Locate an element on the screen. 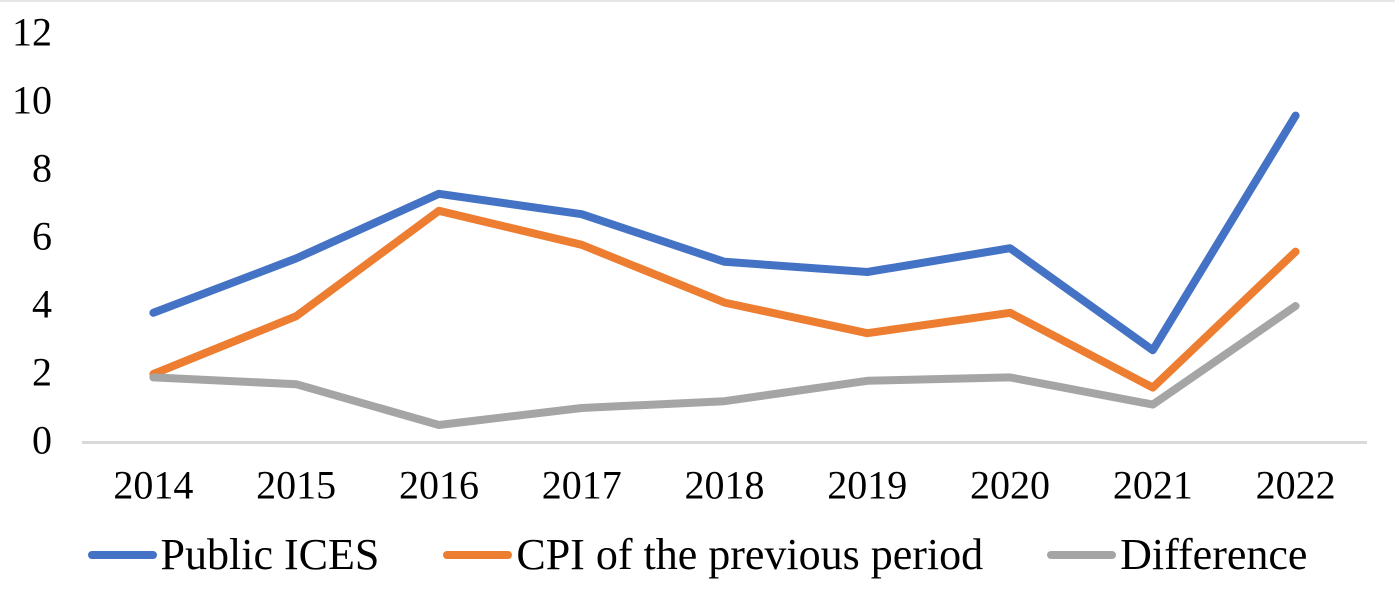 The width and height of the screenshot is (1395, 600). legend-item-difference: Difference is located at coordinates (1177, 555).